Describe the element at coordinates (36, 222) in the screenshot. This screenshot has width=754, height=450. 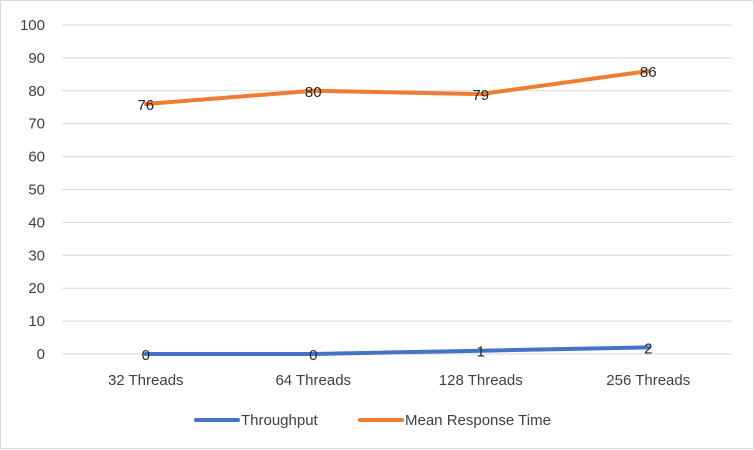
I see `y-tick-label: 40` at that location.